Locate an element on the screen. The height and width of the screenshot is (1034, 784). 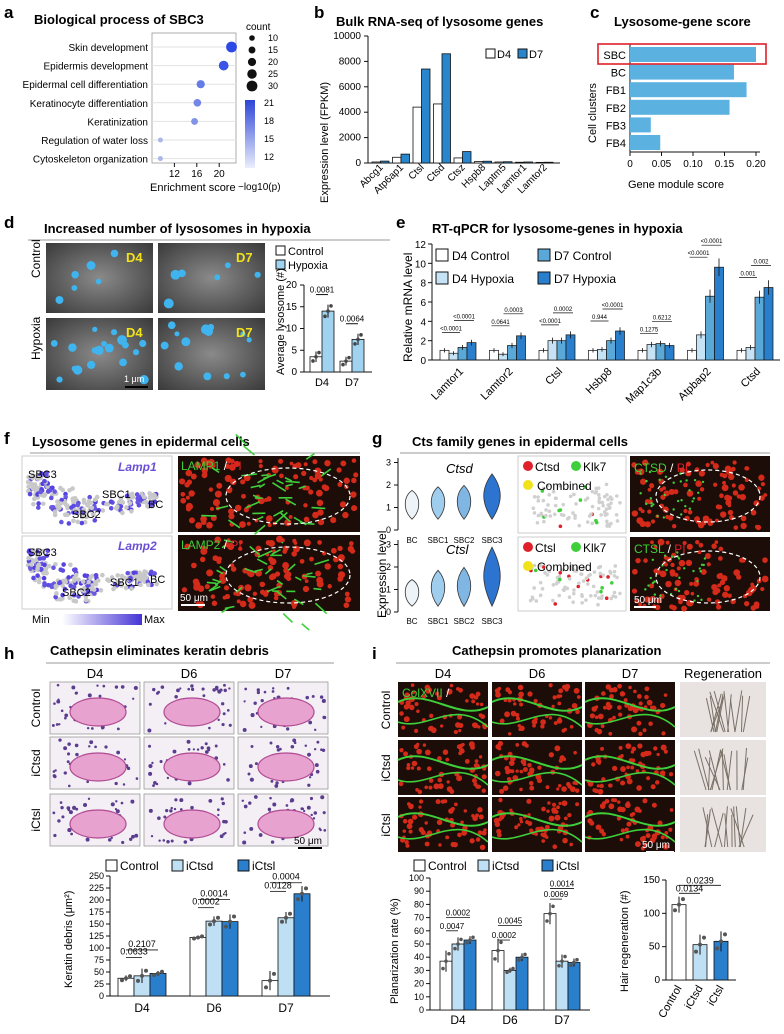
x-gene-label: Ctsl is located at coordinates (554, 377).